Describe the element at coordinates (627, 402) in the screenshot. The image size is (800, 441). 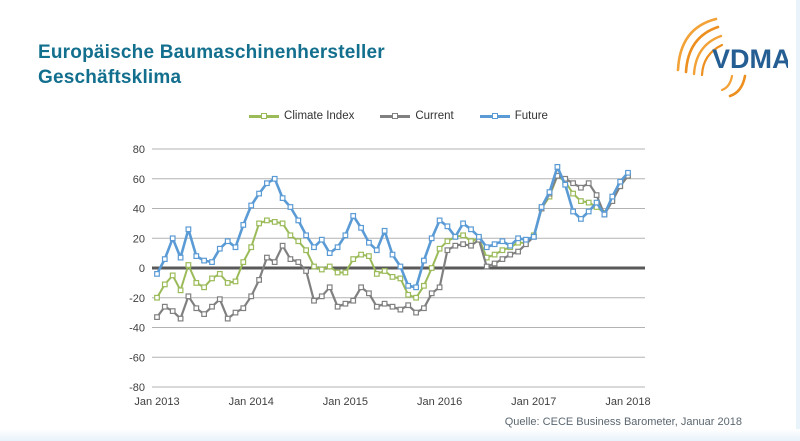
I see `x-tick-label: Jan 2018` at that location.